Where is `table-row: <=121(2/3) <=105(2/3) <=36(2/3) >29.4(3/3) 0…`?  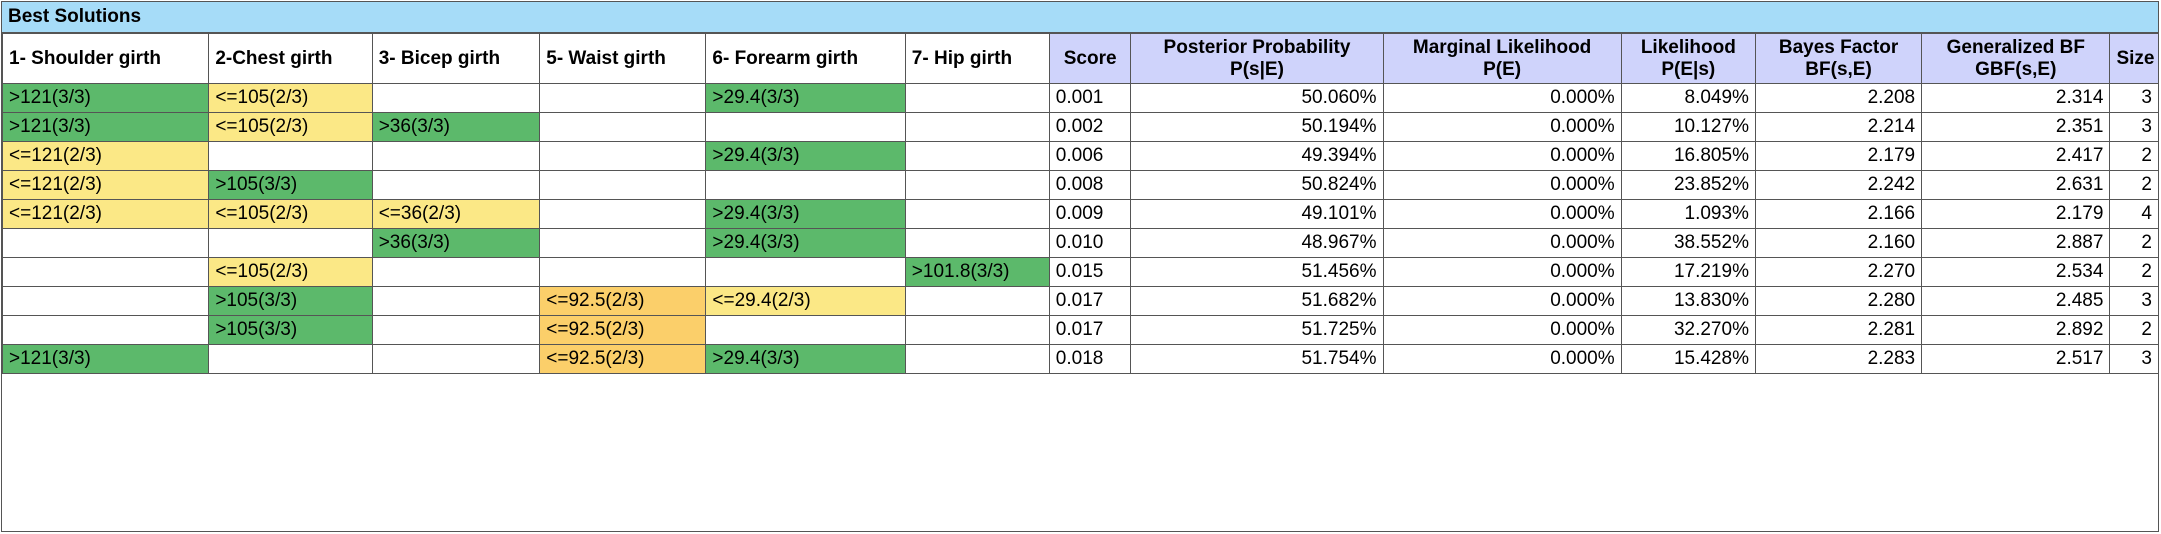
table-row: <=121(2/3) <=105(2/3) <=36(2/3) >29.4(3/3) 0… is located at coordinates (1080, 214).